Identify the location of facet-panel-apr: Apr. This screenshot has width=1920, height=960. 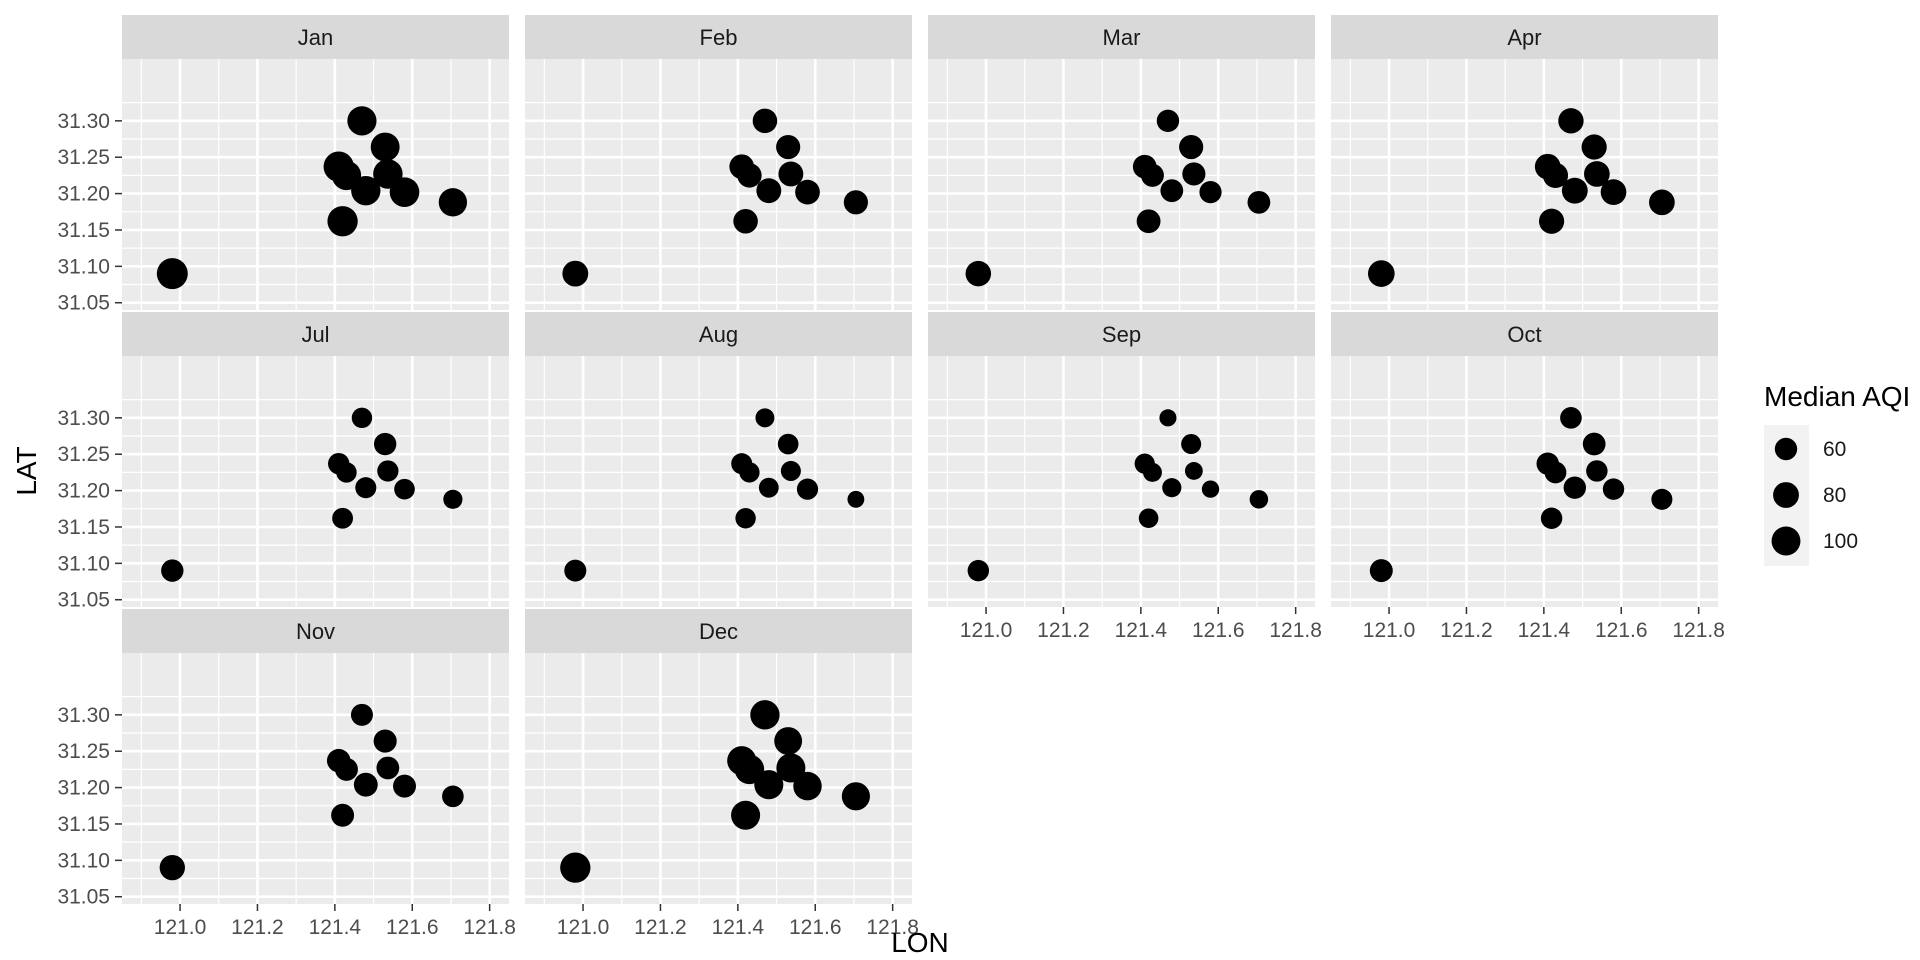
(1524, 162).